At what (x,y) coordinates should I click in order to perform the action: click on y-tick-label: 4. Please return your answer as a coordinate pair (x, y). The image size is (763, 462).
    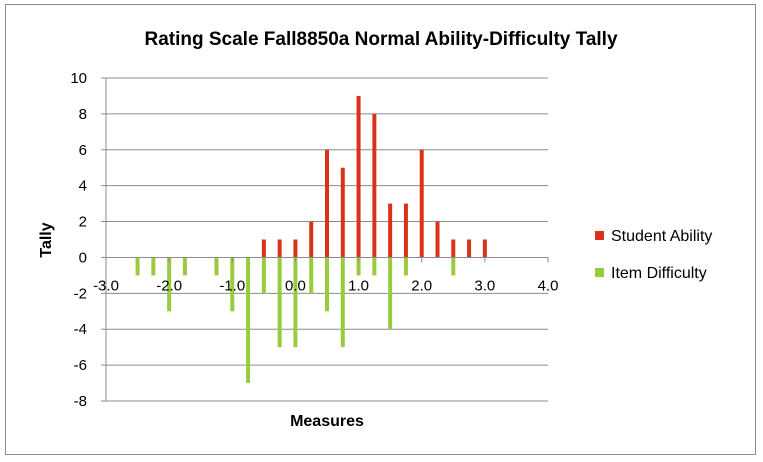
    Looking at the image, I should click on (83, 186).